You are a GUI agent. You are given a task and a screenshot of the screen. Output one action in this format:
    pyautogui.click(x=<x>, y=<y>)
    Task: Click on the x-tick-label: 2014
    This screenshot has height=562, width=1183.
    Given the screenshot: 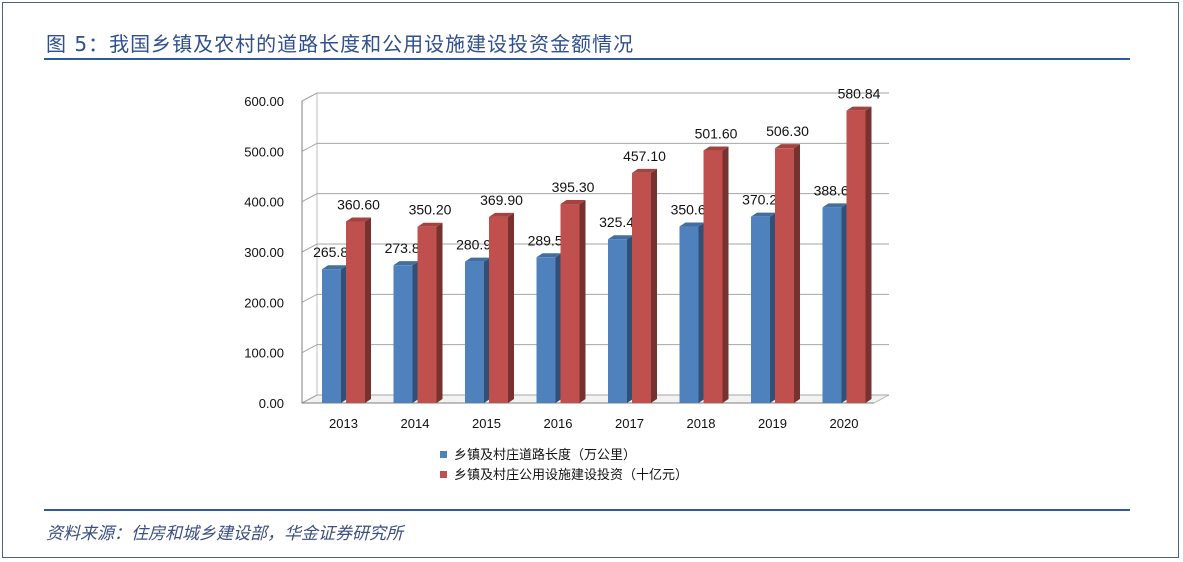 What is the action you would take?
    pyautogui.click(x=415, y=423)
    